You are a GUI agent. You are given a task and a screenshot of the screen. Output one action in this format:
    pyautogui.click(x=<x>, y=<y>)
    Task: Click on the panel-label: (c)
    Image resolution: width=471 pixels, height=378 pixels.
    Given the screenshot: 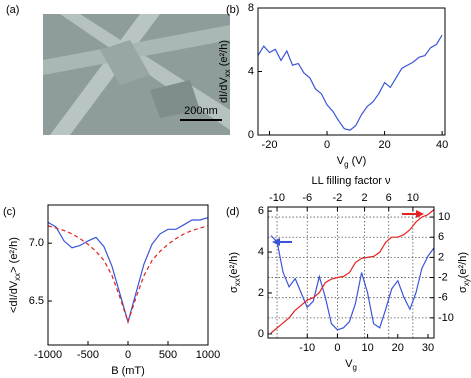 What is the action you would take?
    pyautogui.click(x=9, y=212)
    